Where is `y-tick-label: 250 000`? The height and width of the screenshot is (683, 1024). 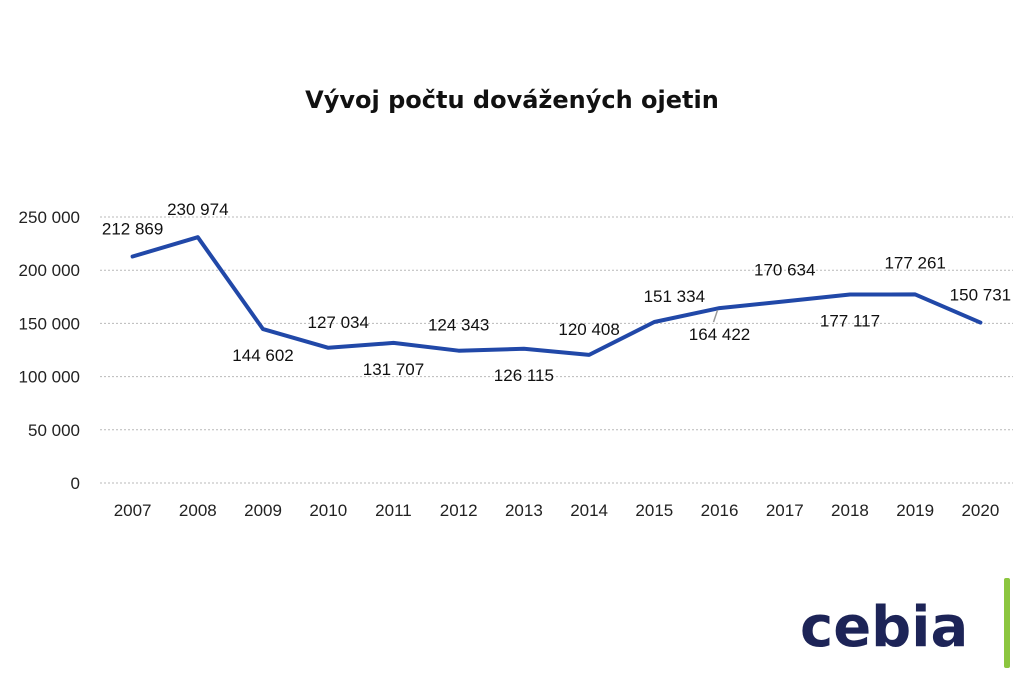 y-tick-label: 250 000 is located at coordinates (49, 217).